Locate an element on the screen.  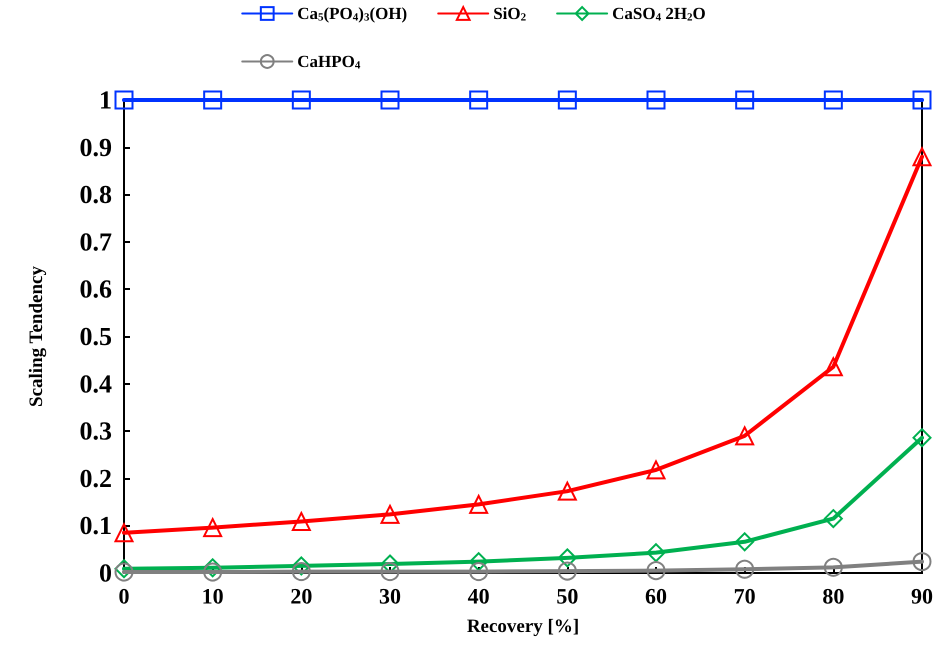
y-axis-title: Scaling Tendency is located at coordinates (36, 336).